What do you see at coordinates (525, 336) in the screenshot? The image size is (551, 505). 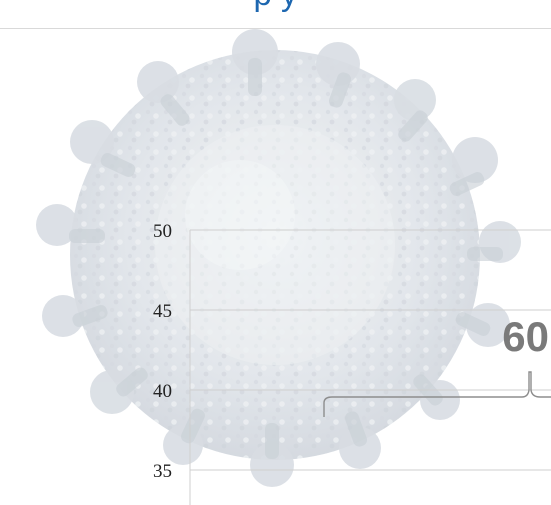 I see `annotation-label-0: 60` at bounding box center [525, 336].